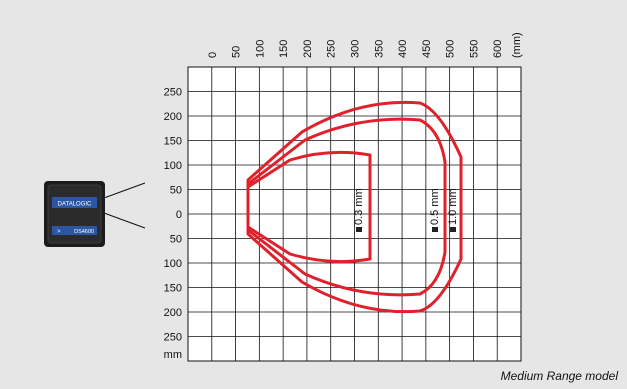  Describe the element at coordinates (332, 49) in the screenshot. I see `x-tick-label: 250` at that location.